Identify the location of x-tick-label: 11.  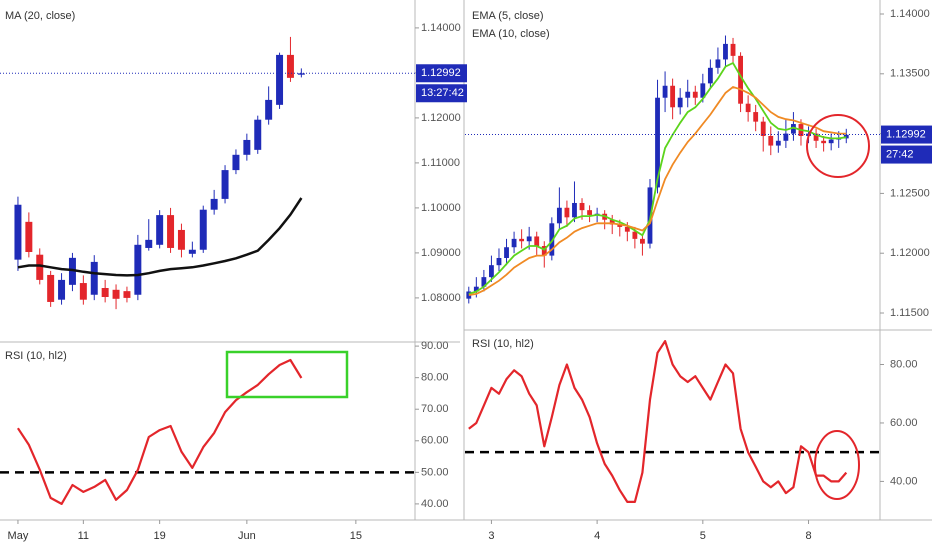
(83, 536).